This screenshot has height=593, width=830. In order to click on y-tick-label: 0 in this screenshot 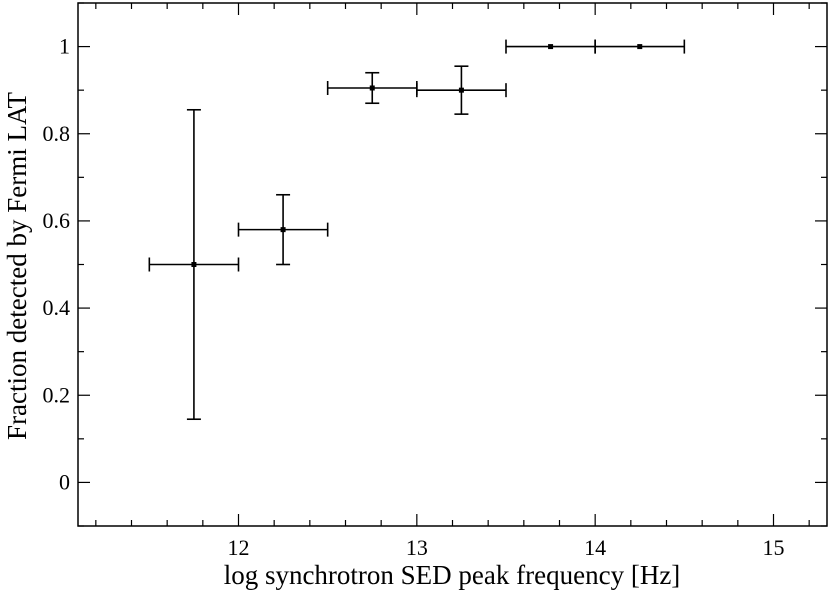, I will do `click(64, 481)`.